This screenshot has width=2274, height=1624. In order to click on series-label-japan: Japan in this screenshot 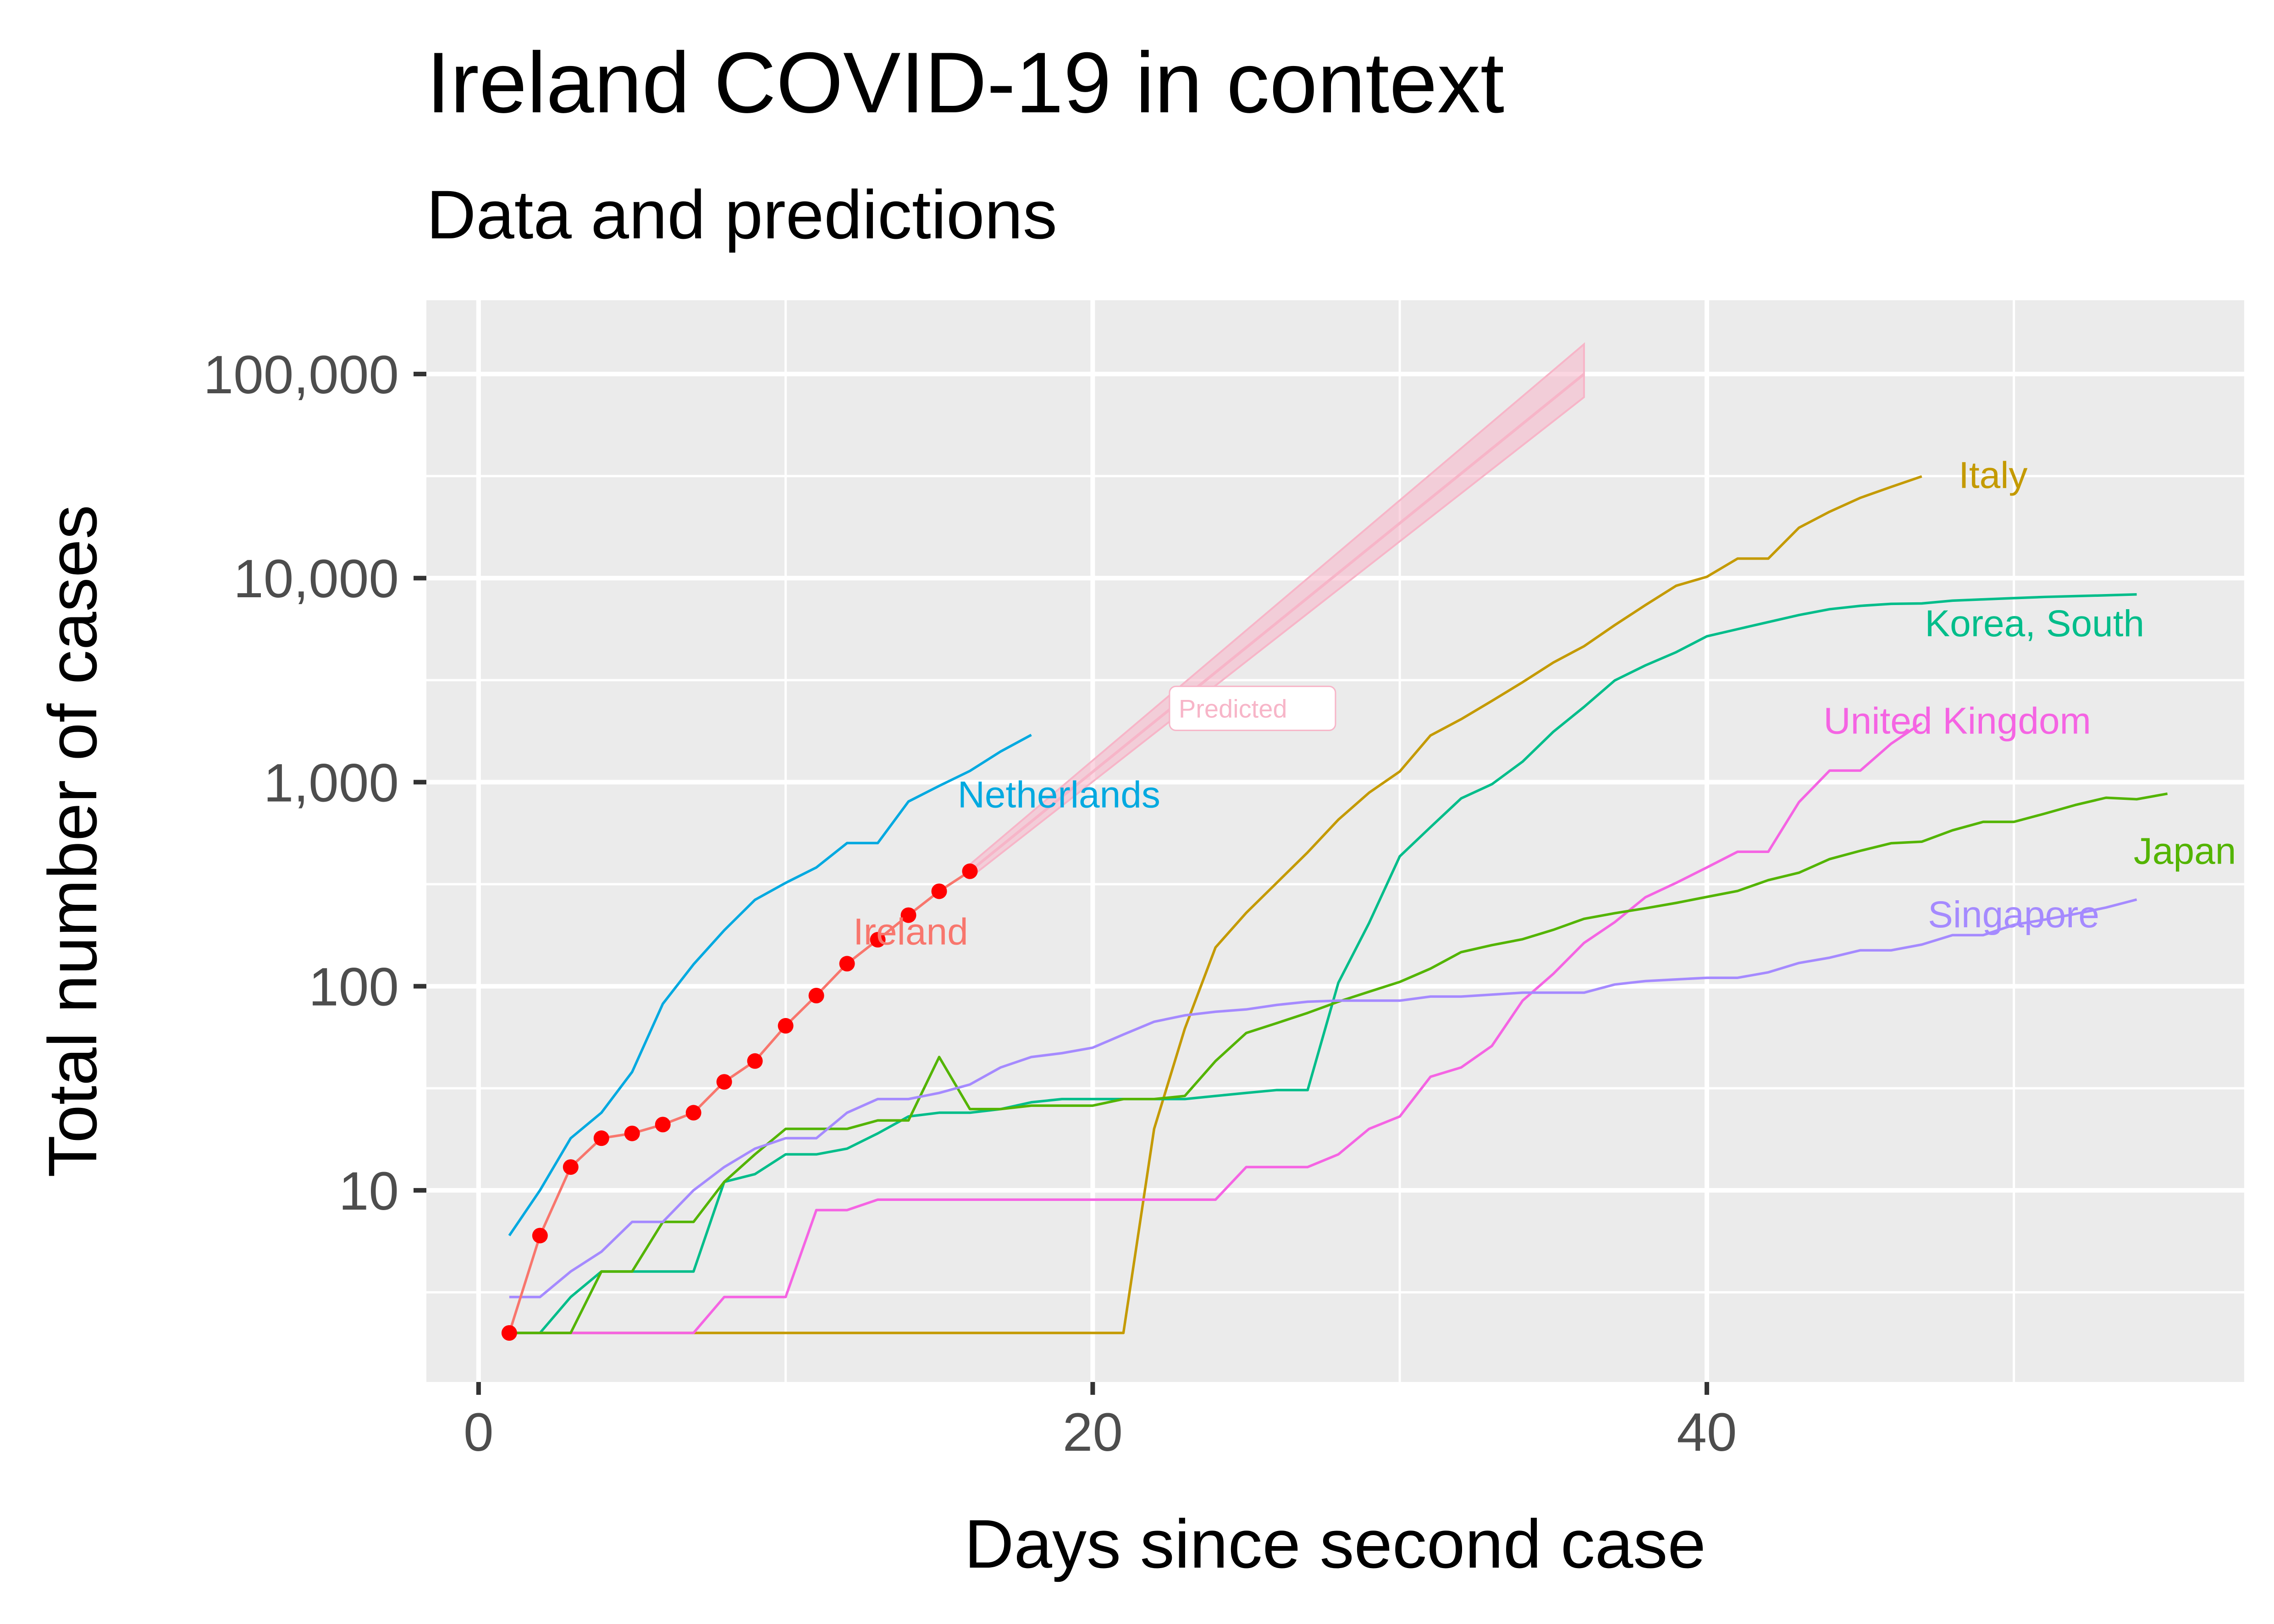, I will do `click(2185, 851)`.